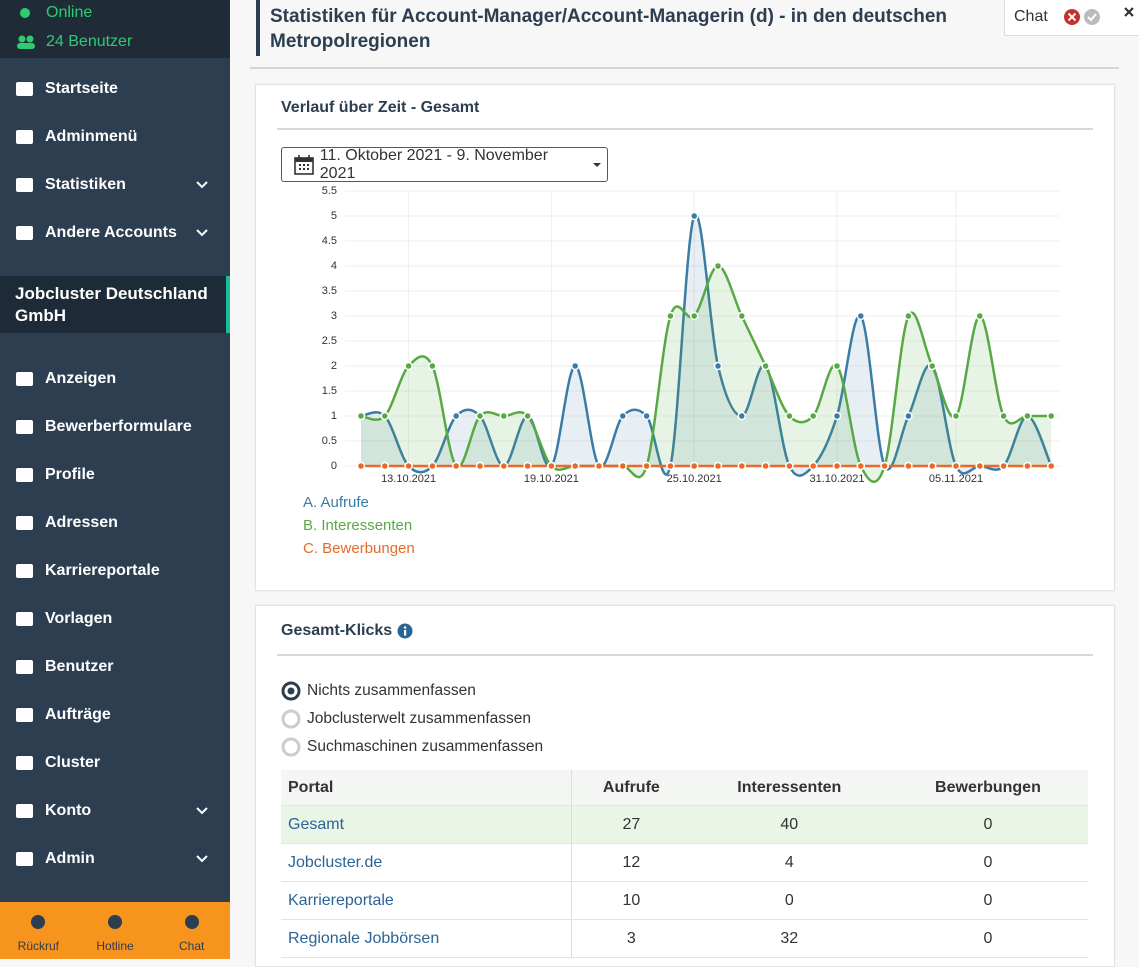  Describe the element at coordinates (111, 232) in the screenshot. I see `menu-label: Andere Accounts` at that location.